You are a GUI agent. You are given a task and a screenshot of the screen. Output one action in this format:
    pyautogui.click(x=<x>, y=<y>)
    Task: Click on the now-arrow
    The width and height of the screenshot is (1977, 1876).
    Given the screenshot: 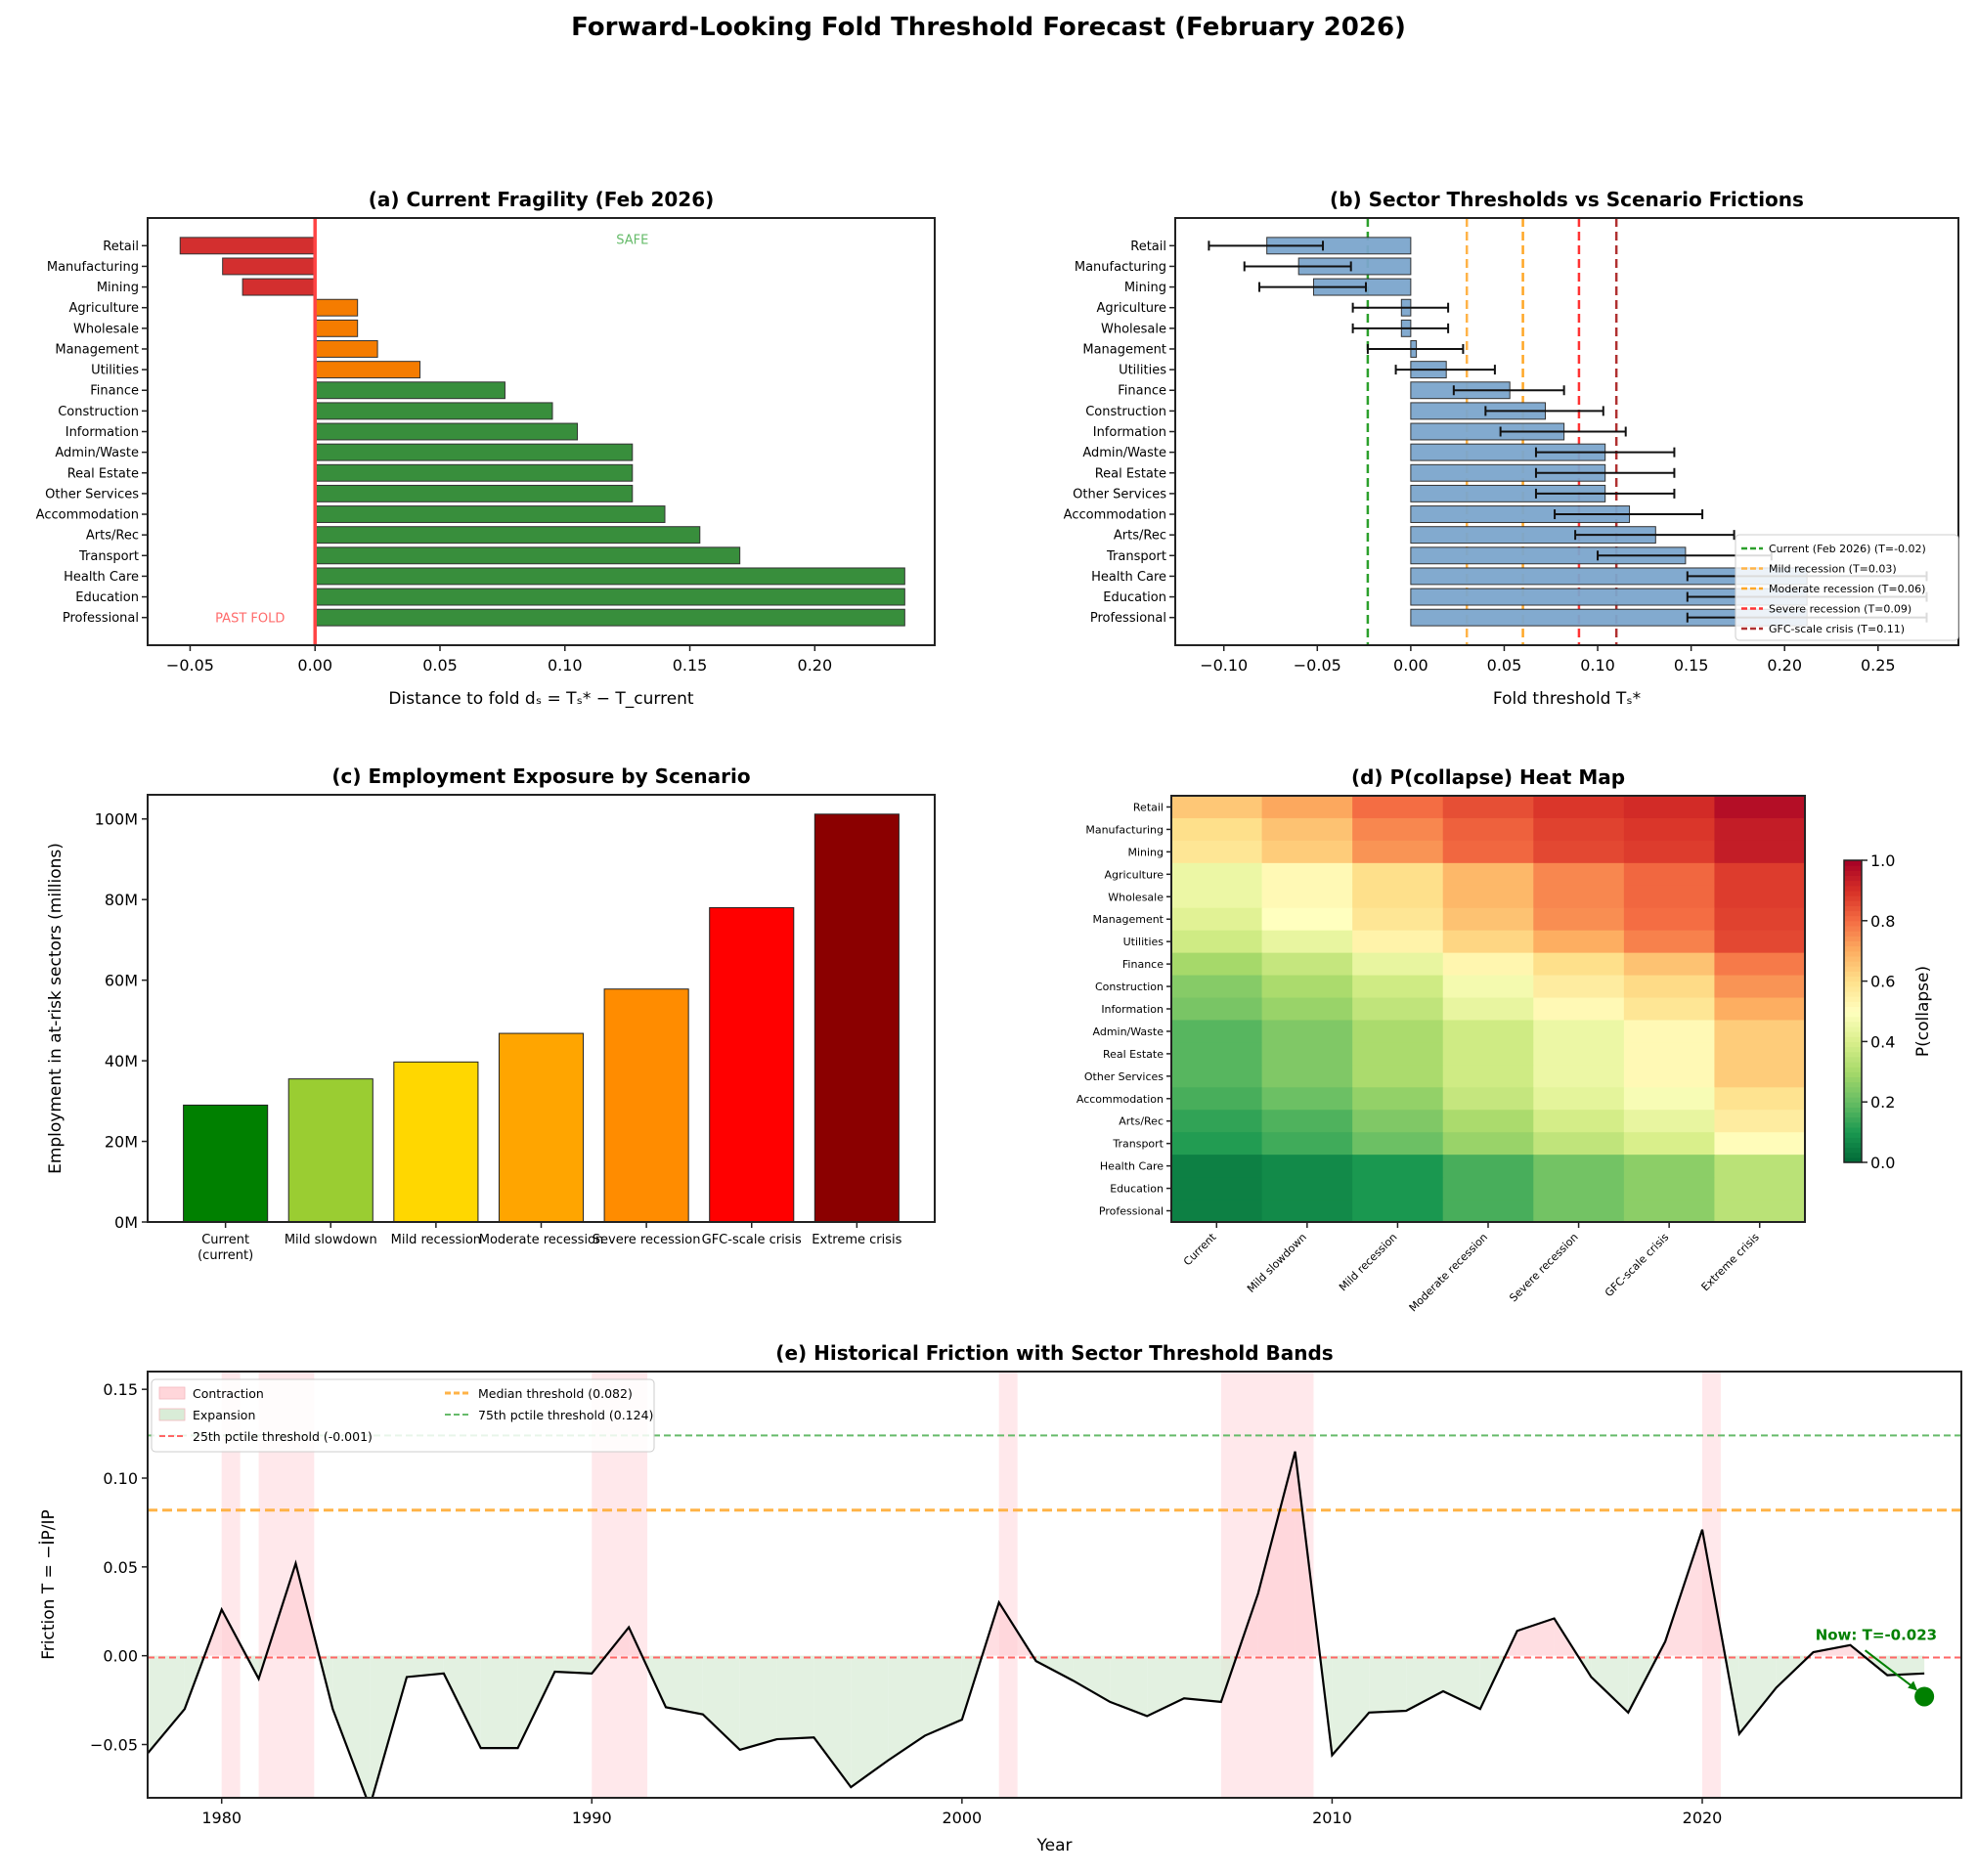 What is the action you would take?
    pyautogui.click(x=1890, y=1670)
    